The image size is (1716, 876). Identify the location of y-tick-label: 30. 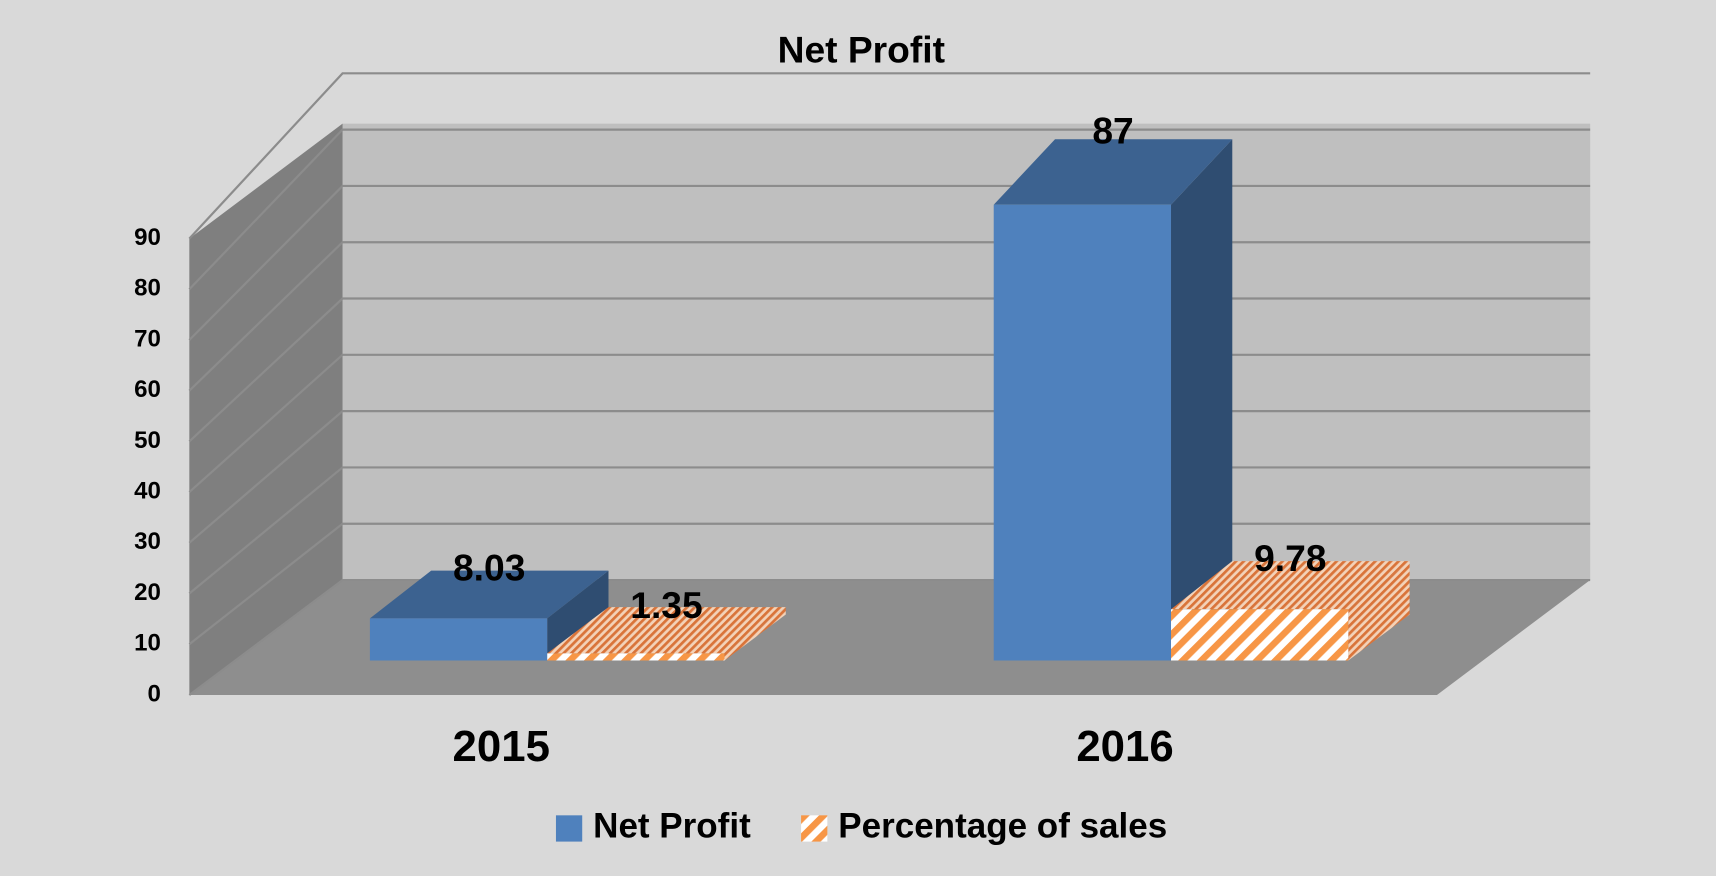
(147, 541).